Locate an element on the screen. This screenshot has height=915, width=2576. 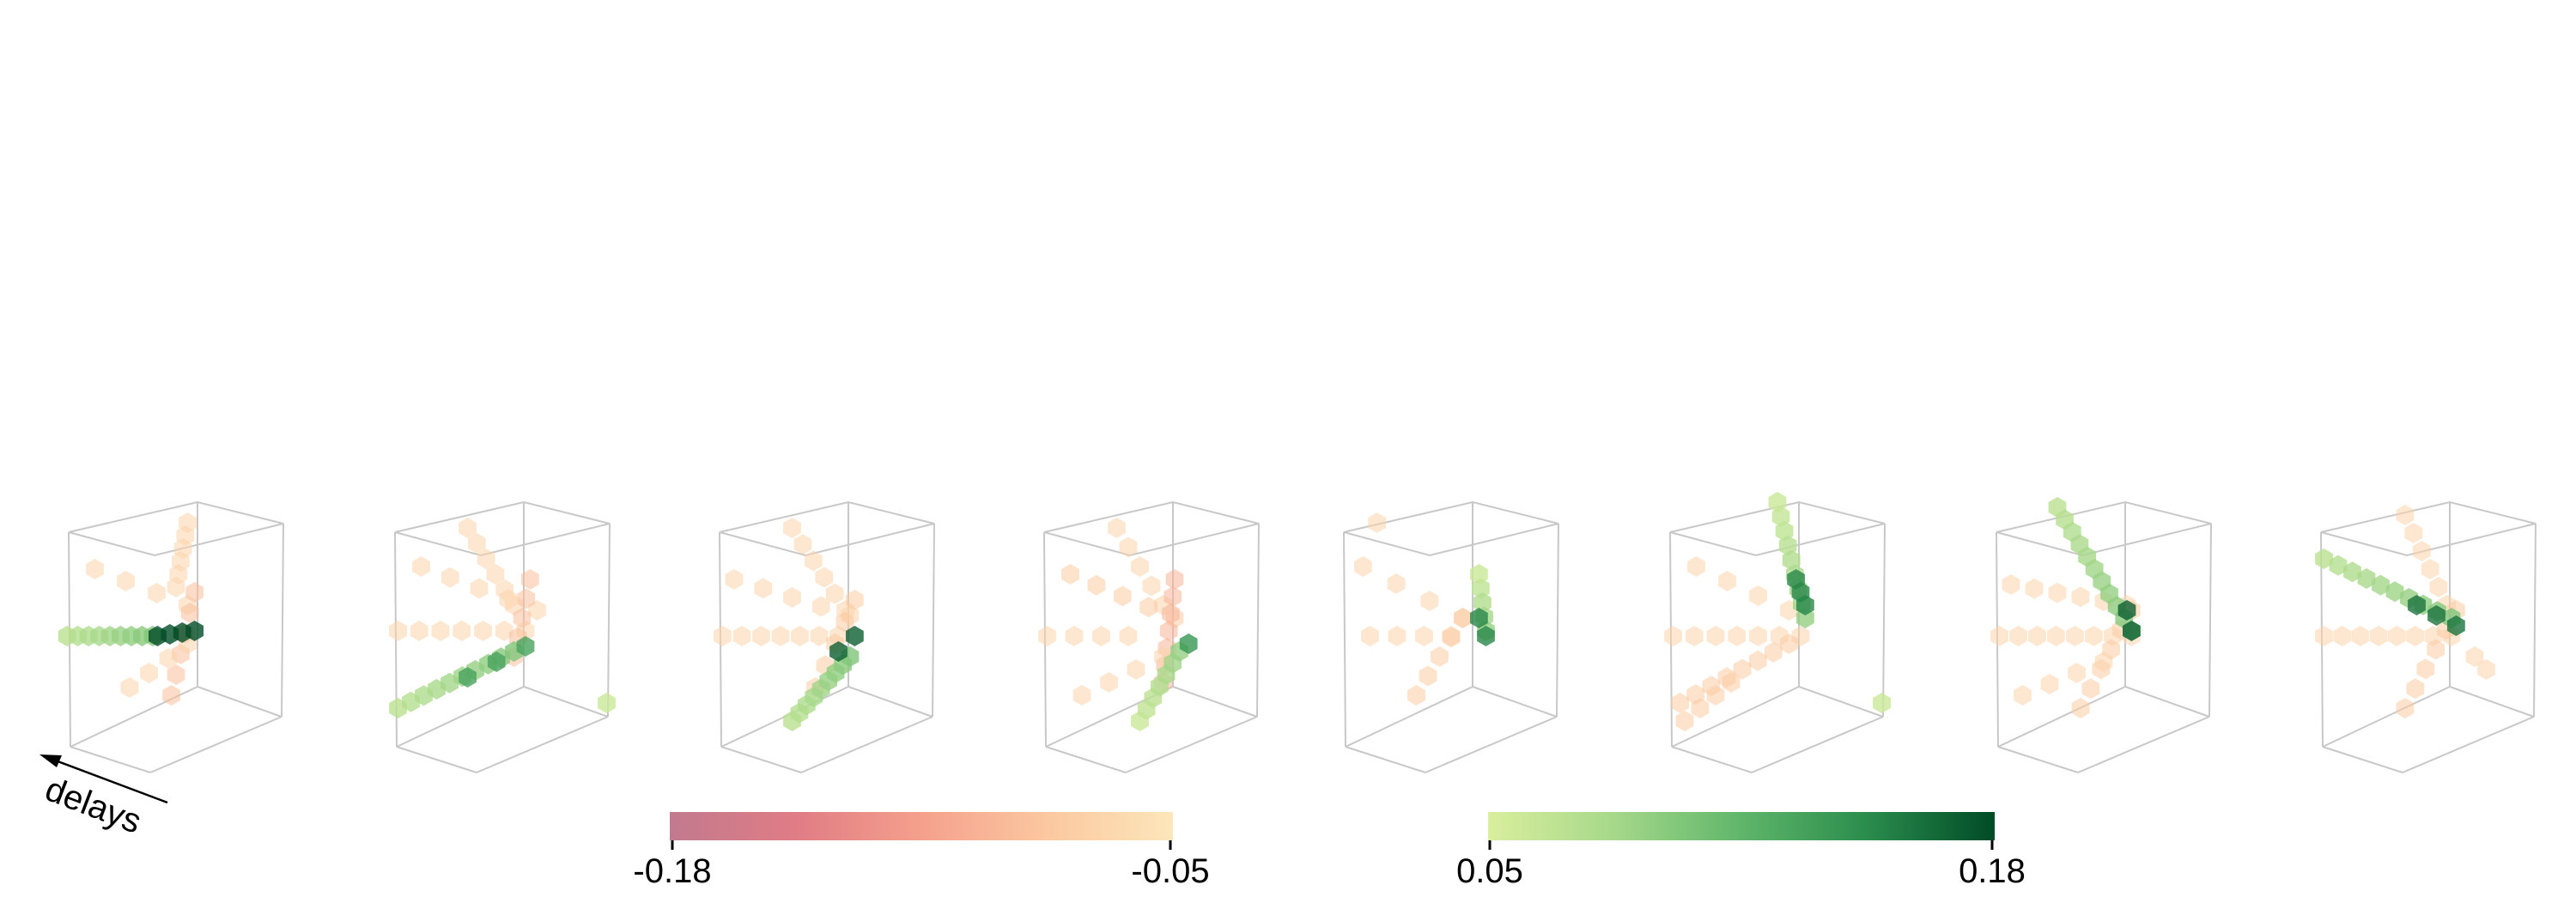
panel-5-box is located at coordinates (1451, 636).